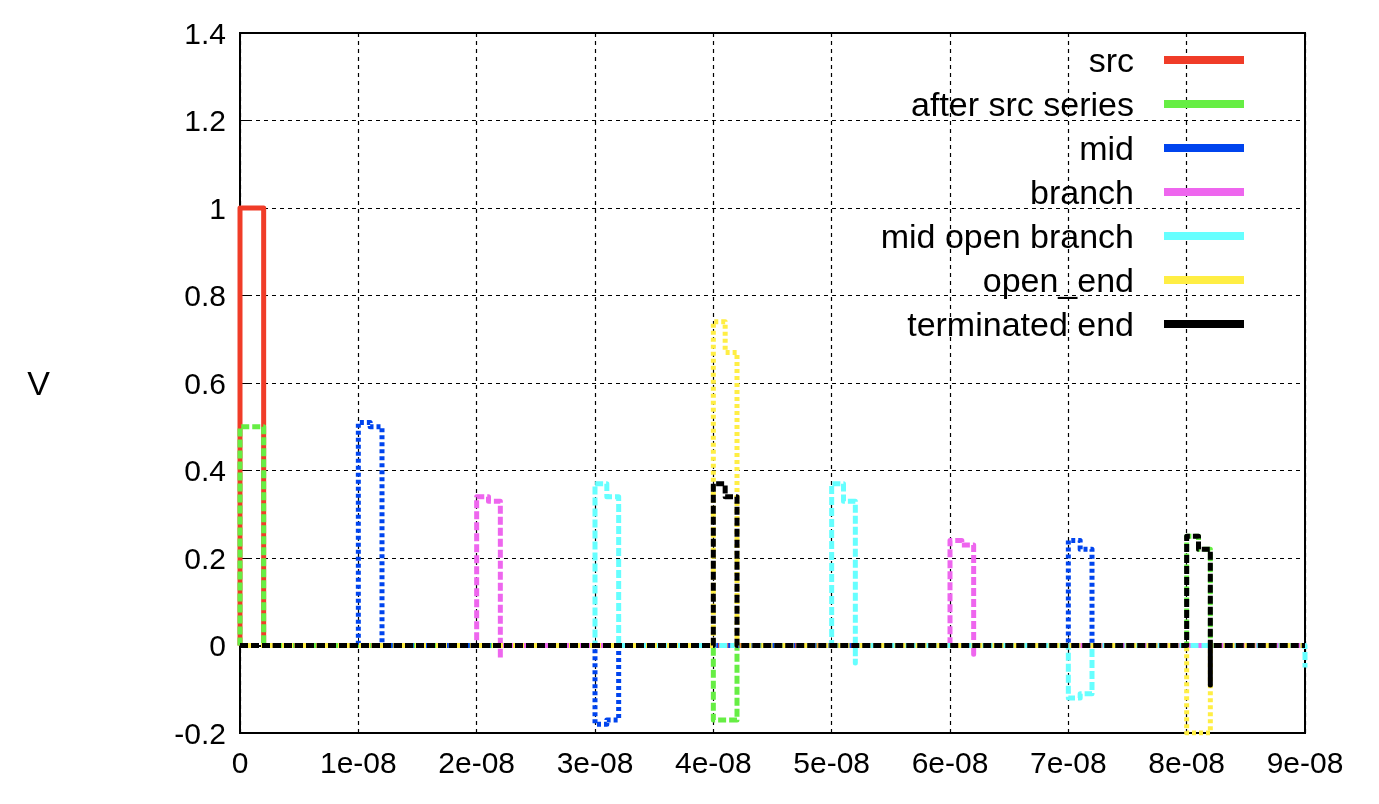 The width and height of the screenshot is (1379, 804). I want to click on y-tick-label: 1.4, so click(205, 33).